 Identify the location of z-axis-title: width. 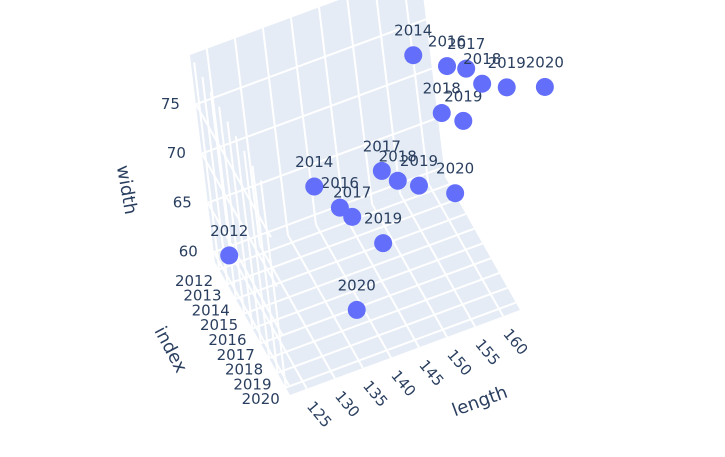
(126, 190).